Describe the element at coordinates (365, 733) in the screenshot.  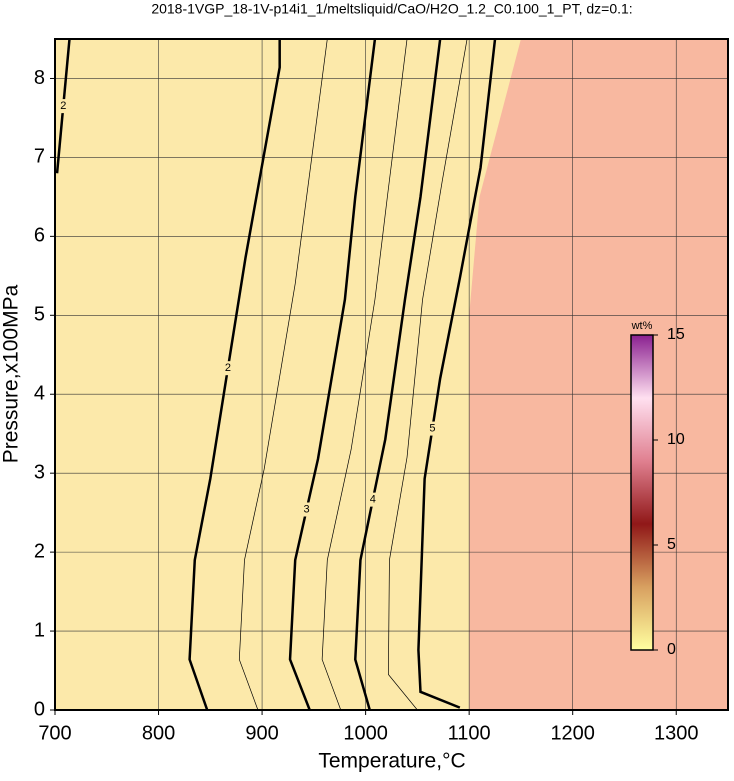
I see `x-tick-label: 1000` at that location.